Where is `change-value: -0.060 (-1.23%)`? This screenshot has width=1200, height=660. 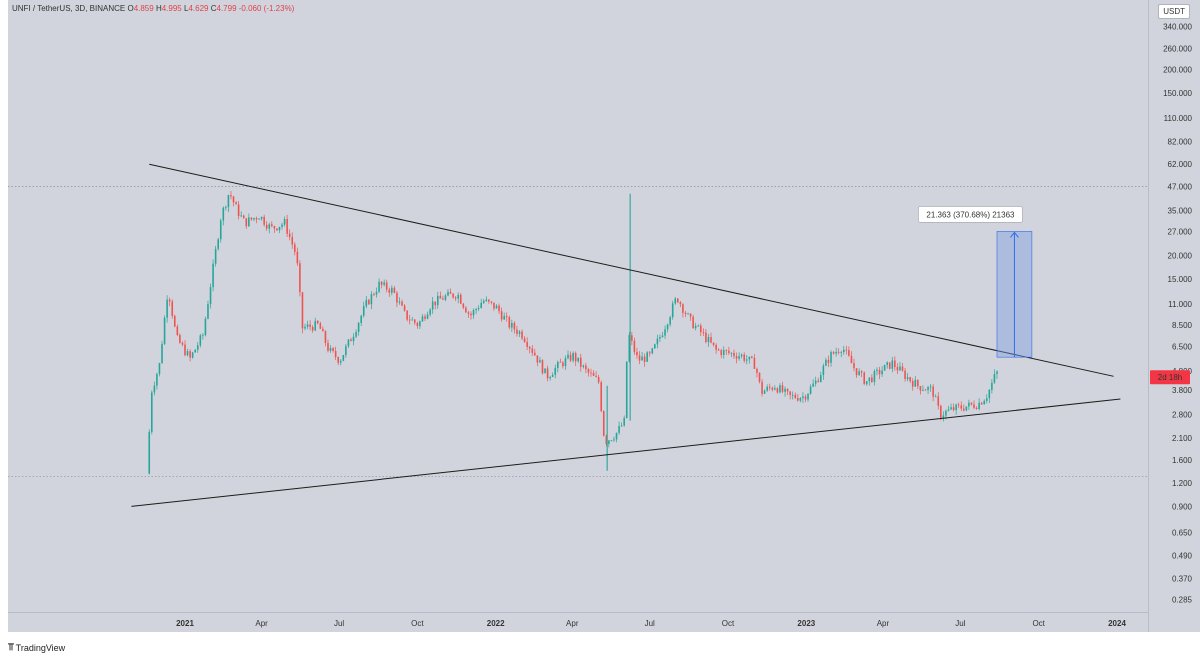 change-value: -0.060 (-1.23%) is located at coordinates (266, 8).